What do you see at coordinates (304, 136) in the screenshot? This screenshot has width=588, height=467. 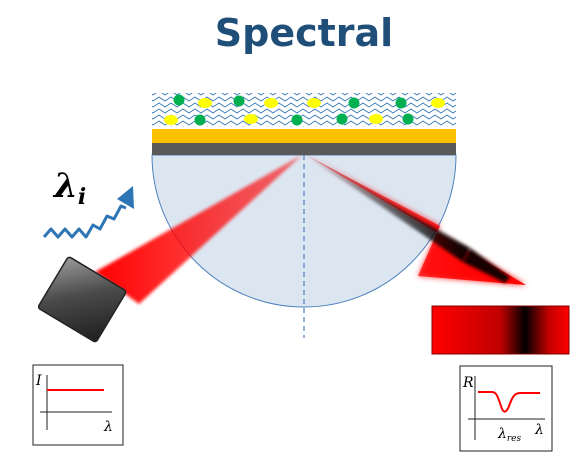 I see `gold-film` at bounding box center [304, 136].